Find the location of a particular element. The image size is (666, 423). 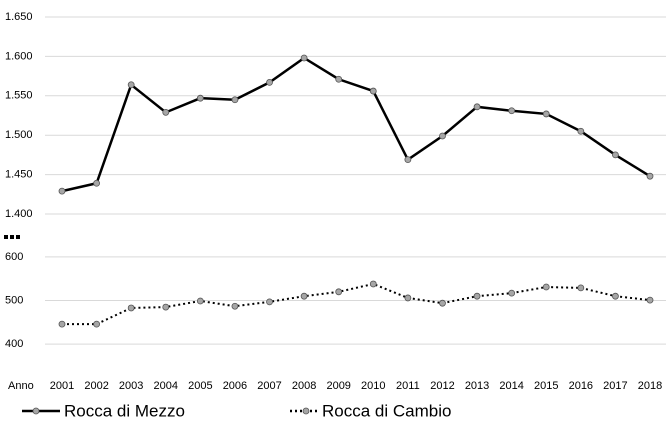

x-tick-label: 2017 is located at coordinates (615, 386).